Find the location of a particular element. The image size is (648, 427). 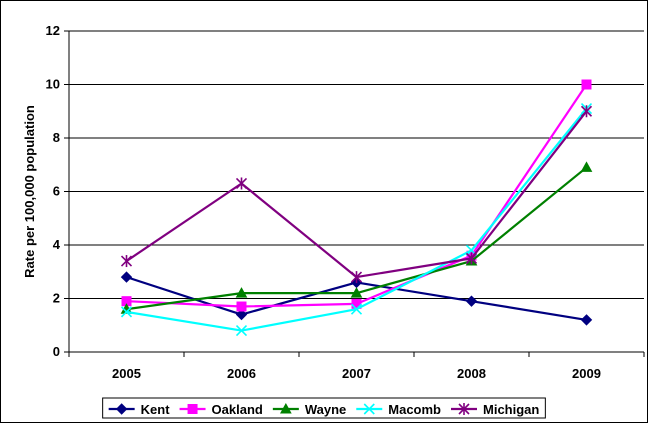

x-tick-label: 2006 is located at coordinates (241, 373).